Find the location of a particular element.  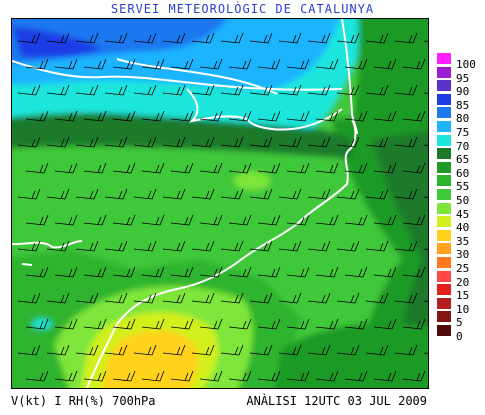

legend-label: 20 is located at coordinates (463, 282).